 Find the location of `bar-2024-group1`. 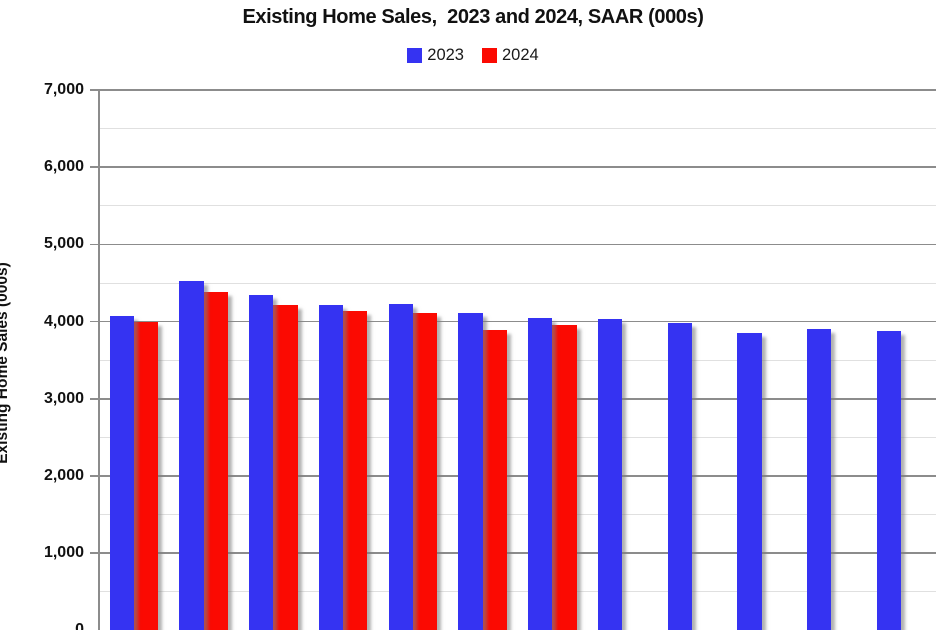

bar-2024-group1 is located at coordinates (146, 475).